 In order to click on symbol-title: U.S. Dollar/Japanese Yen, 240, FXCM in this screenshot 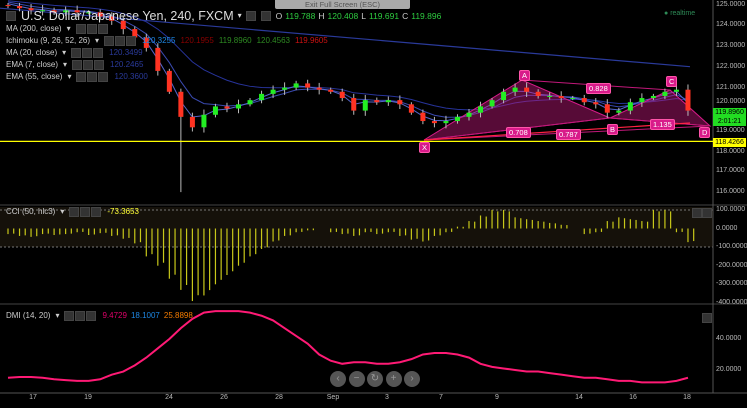, I will do `click(127, 16)`.